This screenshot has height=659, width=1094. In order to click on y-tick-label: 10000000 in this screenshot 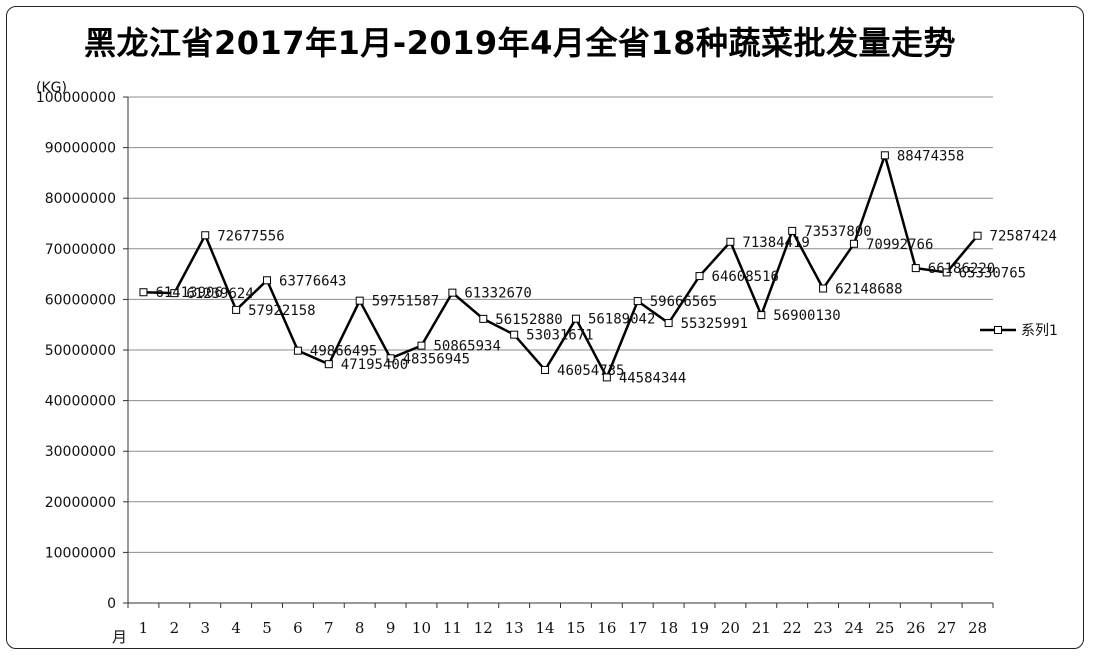, I will do `click(80, 553)`.